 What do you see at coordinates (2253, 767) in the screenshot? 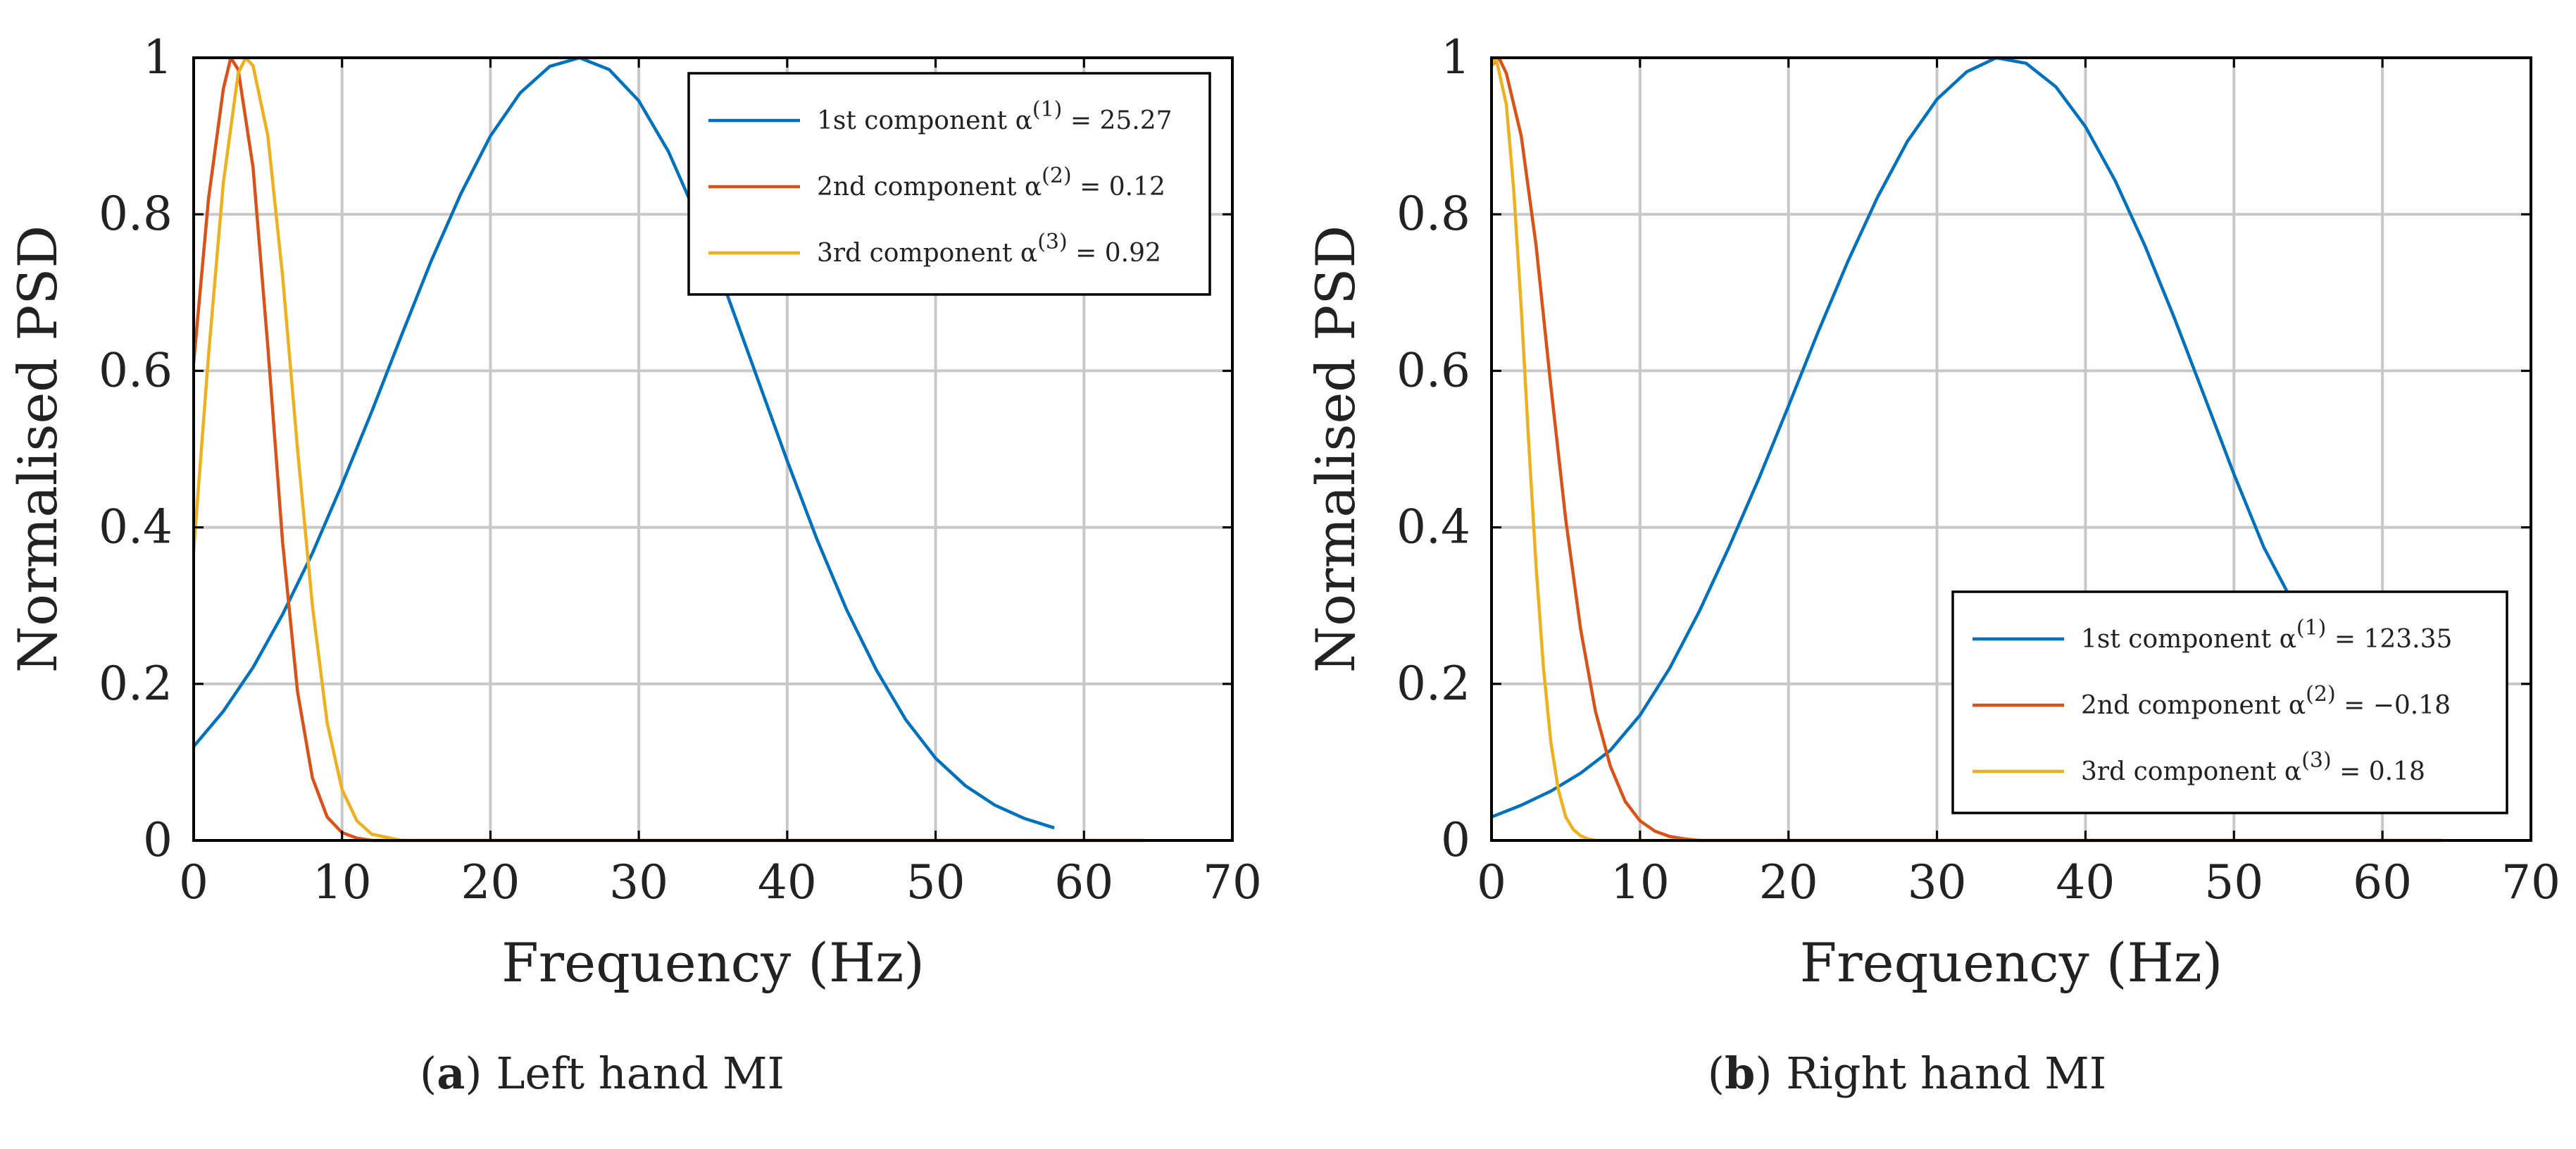
I see `legend-entry-3: 3rd component α(3) = 0.18` at bounding box center [2253, 767].